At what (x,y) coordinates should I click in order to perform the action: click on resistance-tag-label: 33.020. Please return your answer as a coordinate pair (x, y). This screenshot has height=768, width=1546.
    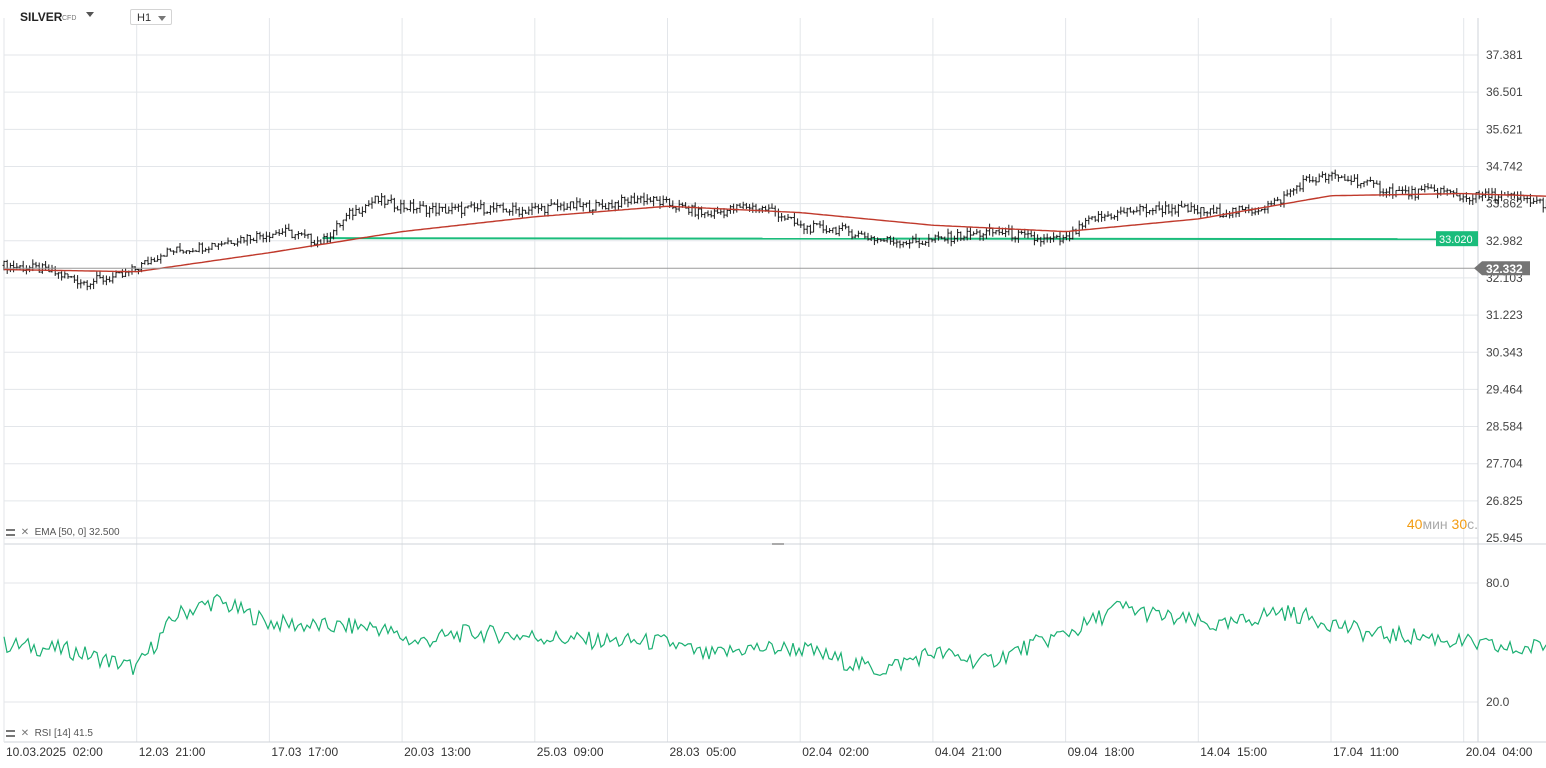
    Looking at the image, I should click on (1456, 240).